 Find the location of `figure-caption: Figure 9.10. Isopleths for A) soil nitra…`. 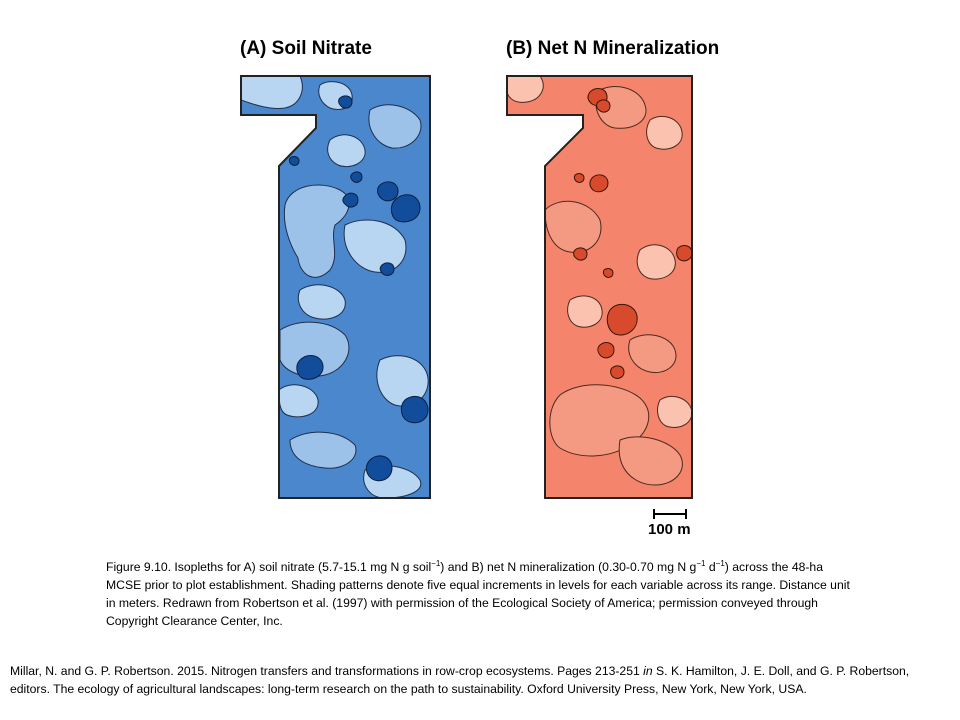

figure-caption: Figure 9.10. Isopleths for A) soil nitra… is located at coordinates (478, 593).